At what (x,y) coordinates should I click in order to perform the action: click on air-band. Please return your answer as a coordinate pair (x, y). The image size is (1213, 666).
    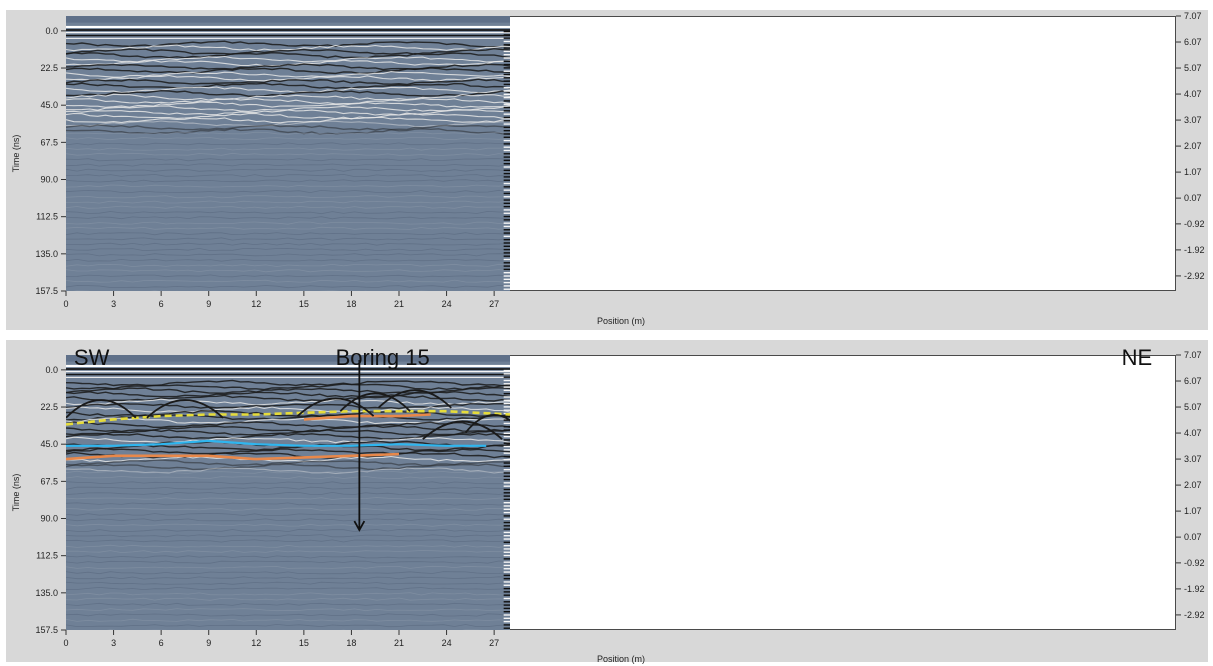
    Looking at the image, I should click on (288, 358).